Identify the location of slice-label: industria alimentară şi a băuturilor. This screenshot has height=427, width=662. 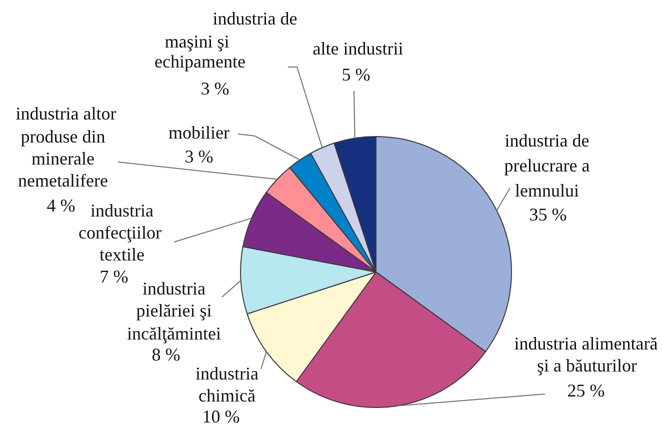
(586, 355).